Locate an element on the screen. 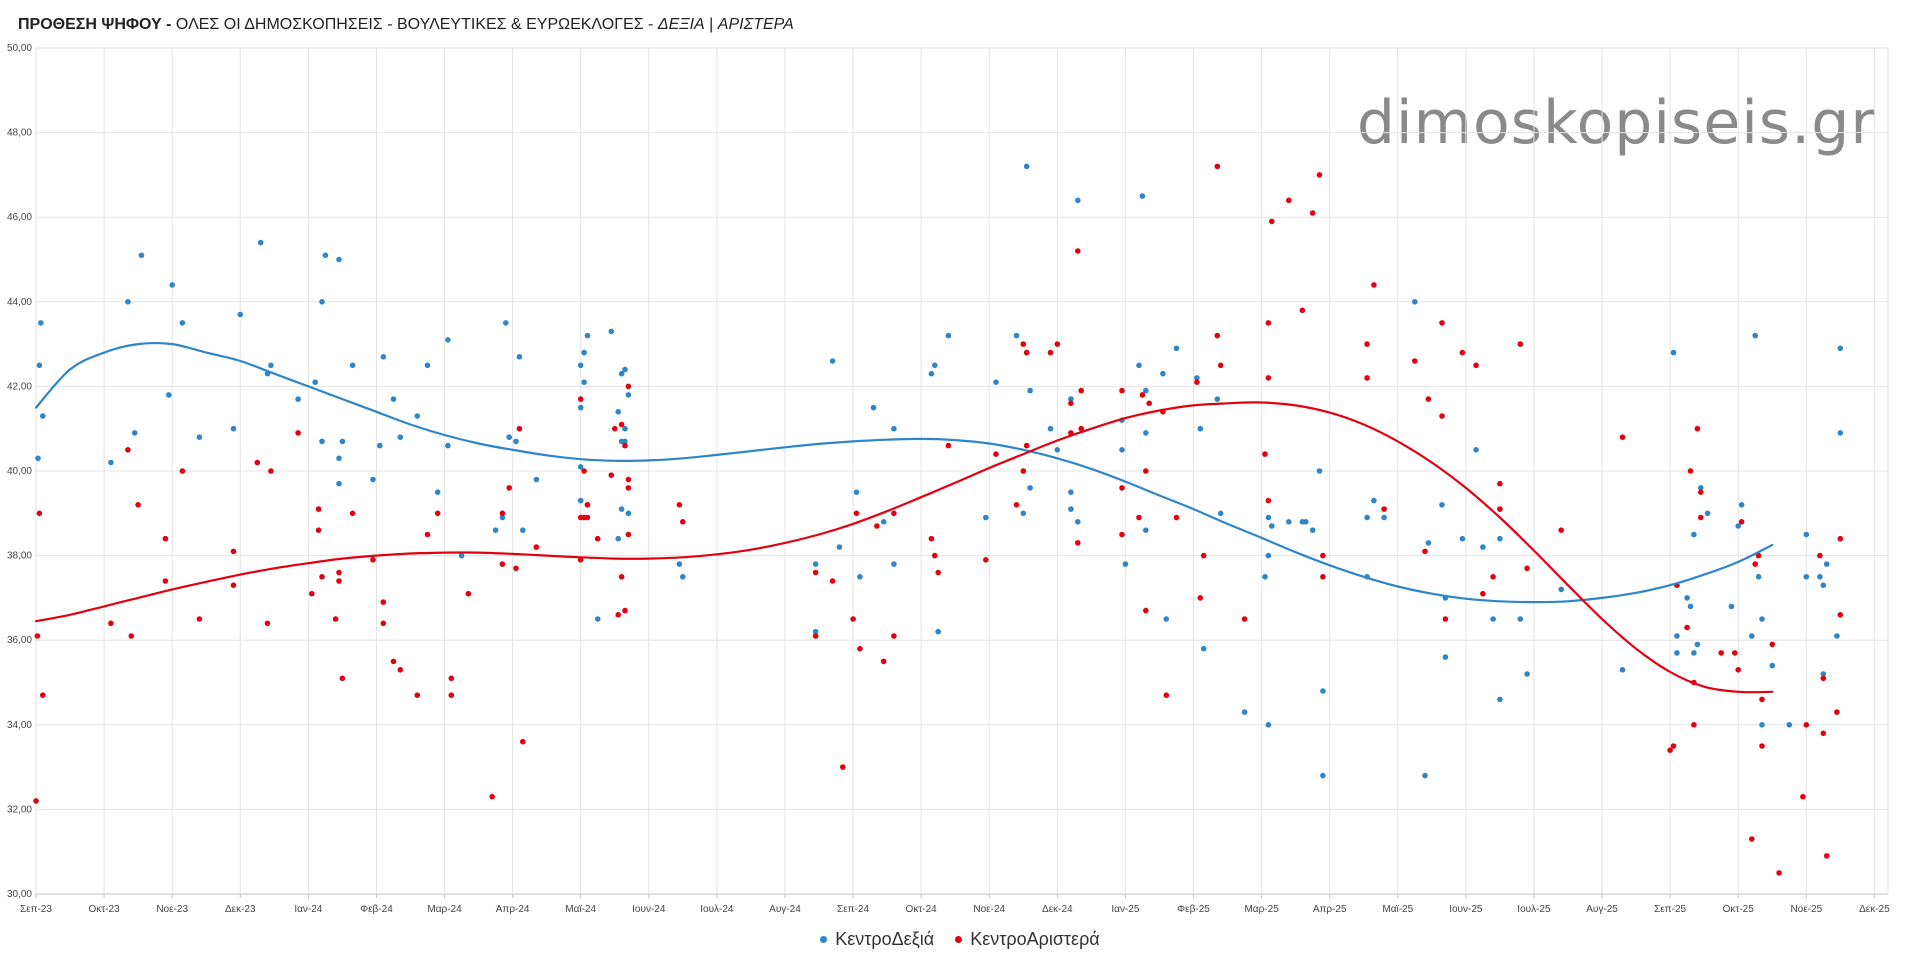  x-tick-label: Ιουν-25 is located at coordinates (1466, 909).